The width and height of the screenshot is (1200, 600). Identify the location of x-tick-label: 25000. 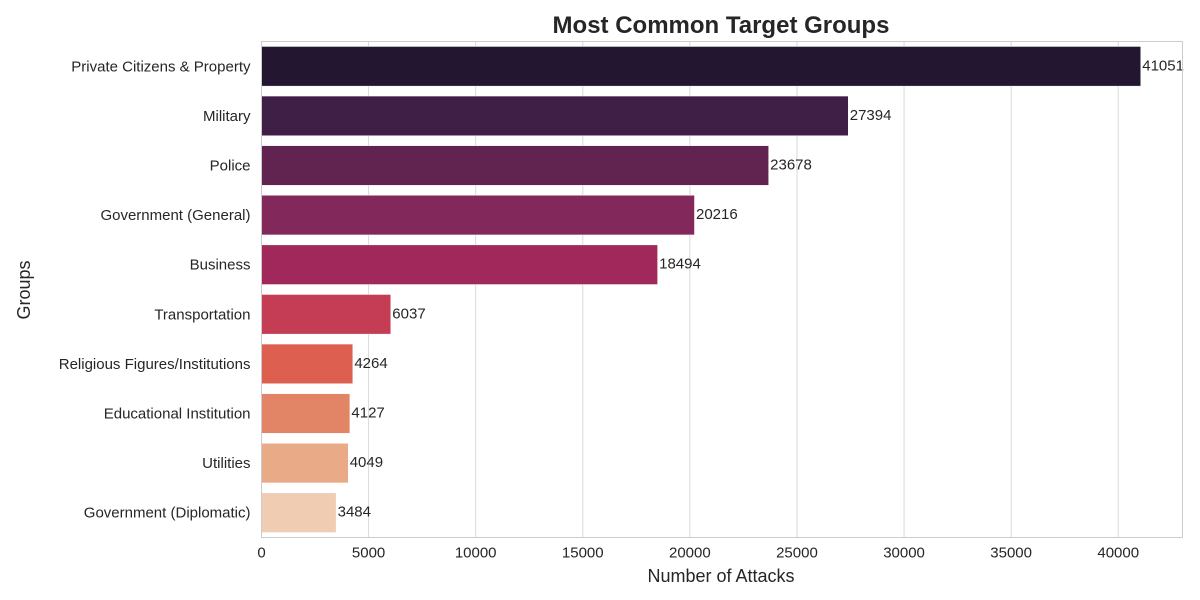
(797, 553).